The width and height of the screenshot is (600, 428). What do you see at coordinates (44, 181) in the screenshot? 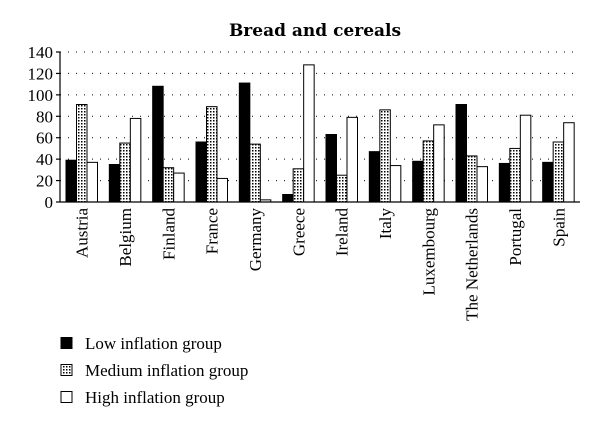
I see `y-tick-label: 20` at bounding box center [44, 181].